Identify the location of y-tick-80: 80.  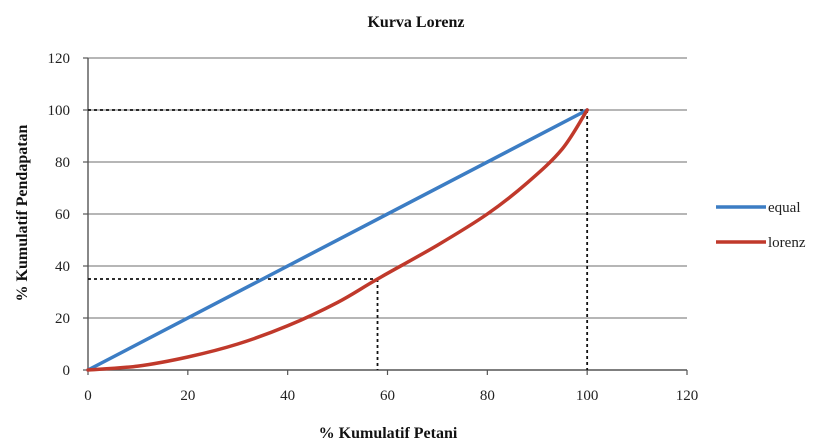
(62, 163).